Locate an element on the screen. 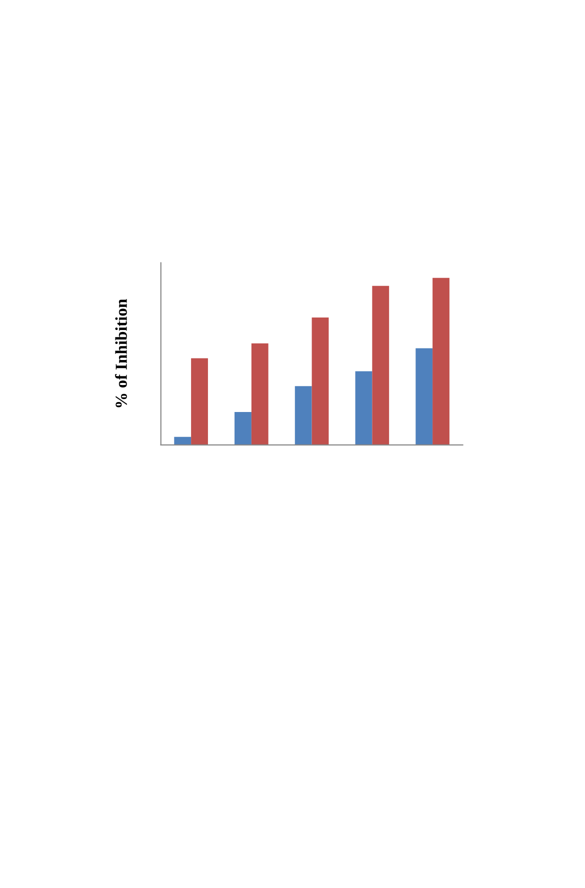 The image size is (585, 888). y-axis-title: % of Inhibition is located at coordinates (121, 353).